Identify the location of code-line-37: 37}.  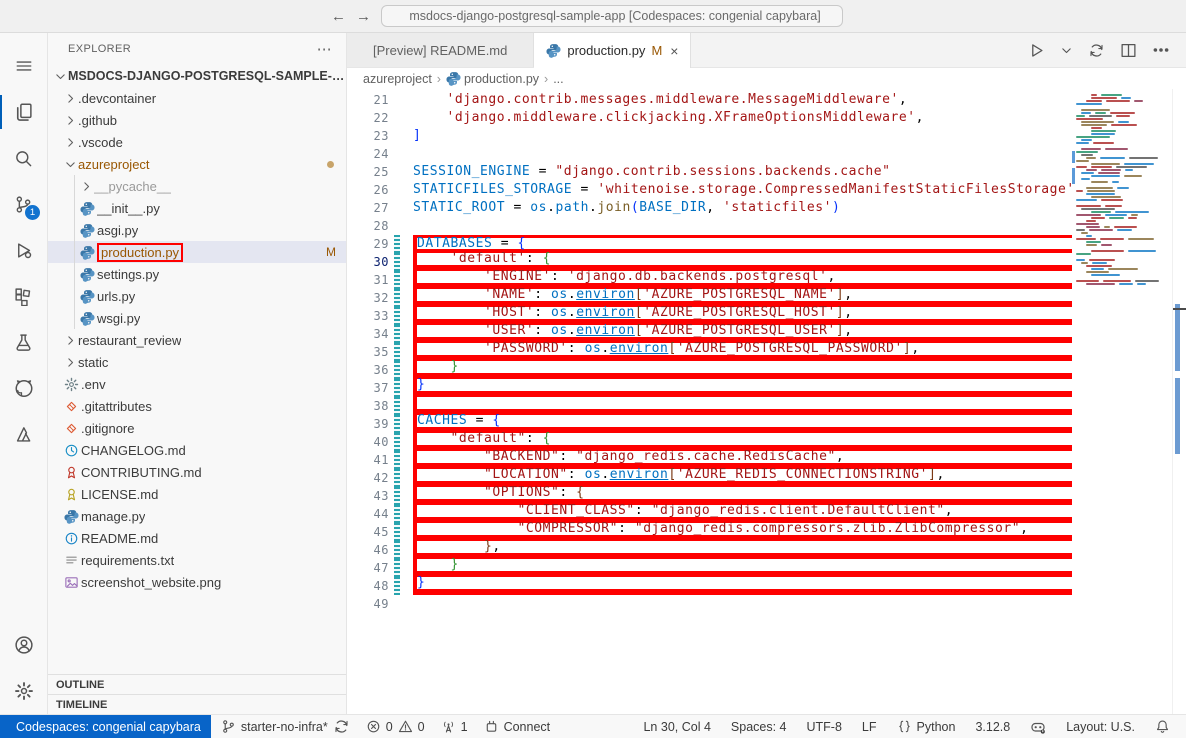
(709, 387).